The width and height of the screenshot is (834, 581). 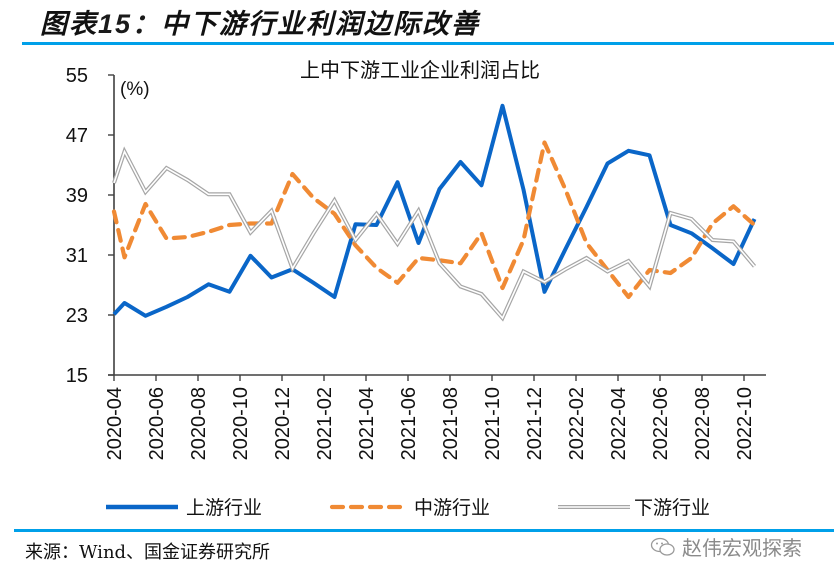 What do you see at coordinates (77, 196) in the screenshot?
I see `y-tick-label: 39` at bounding box center [77, 196].